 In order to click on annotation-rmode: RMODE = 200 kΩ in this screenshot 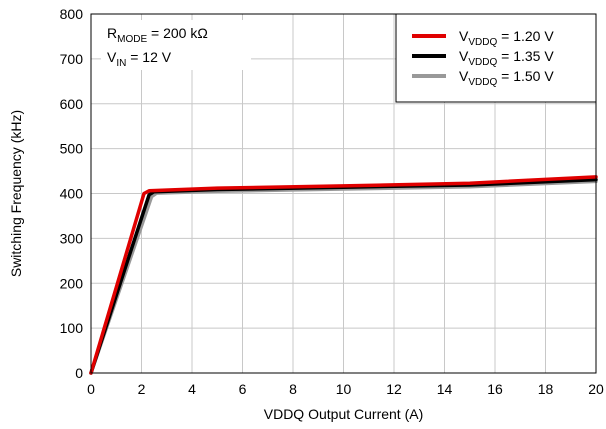, I will do `click(157, 35)`.